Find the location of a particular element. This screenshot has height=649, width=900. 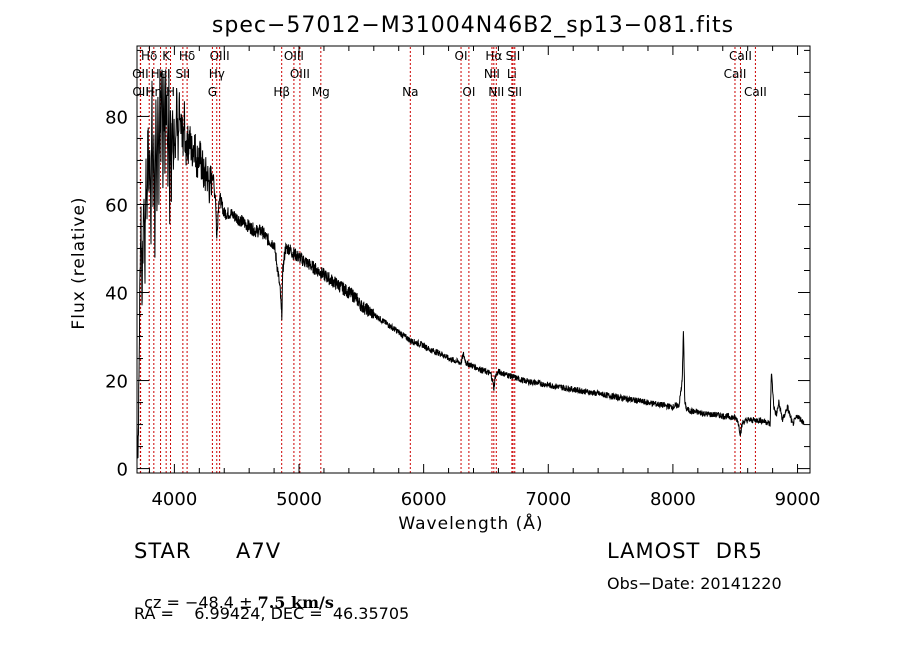

line-label-7: SII is located at coordinates (513, 56).